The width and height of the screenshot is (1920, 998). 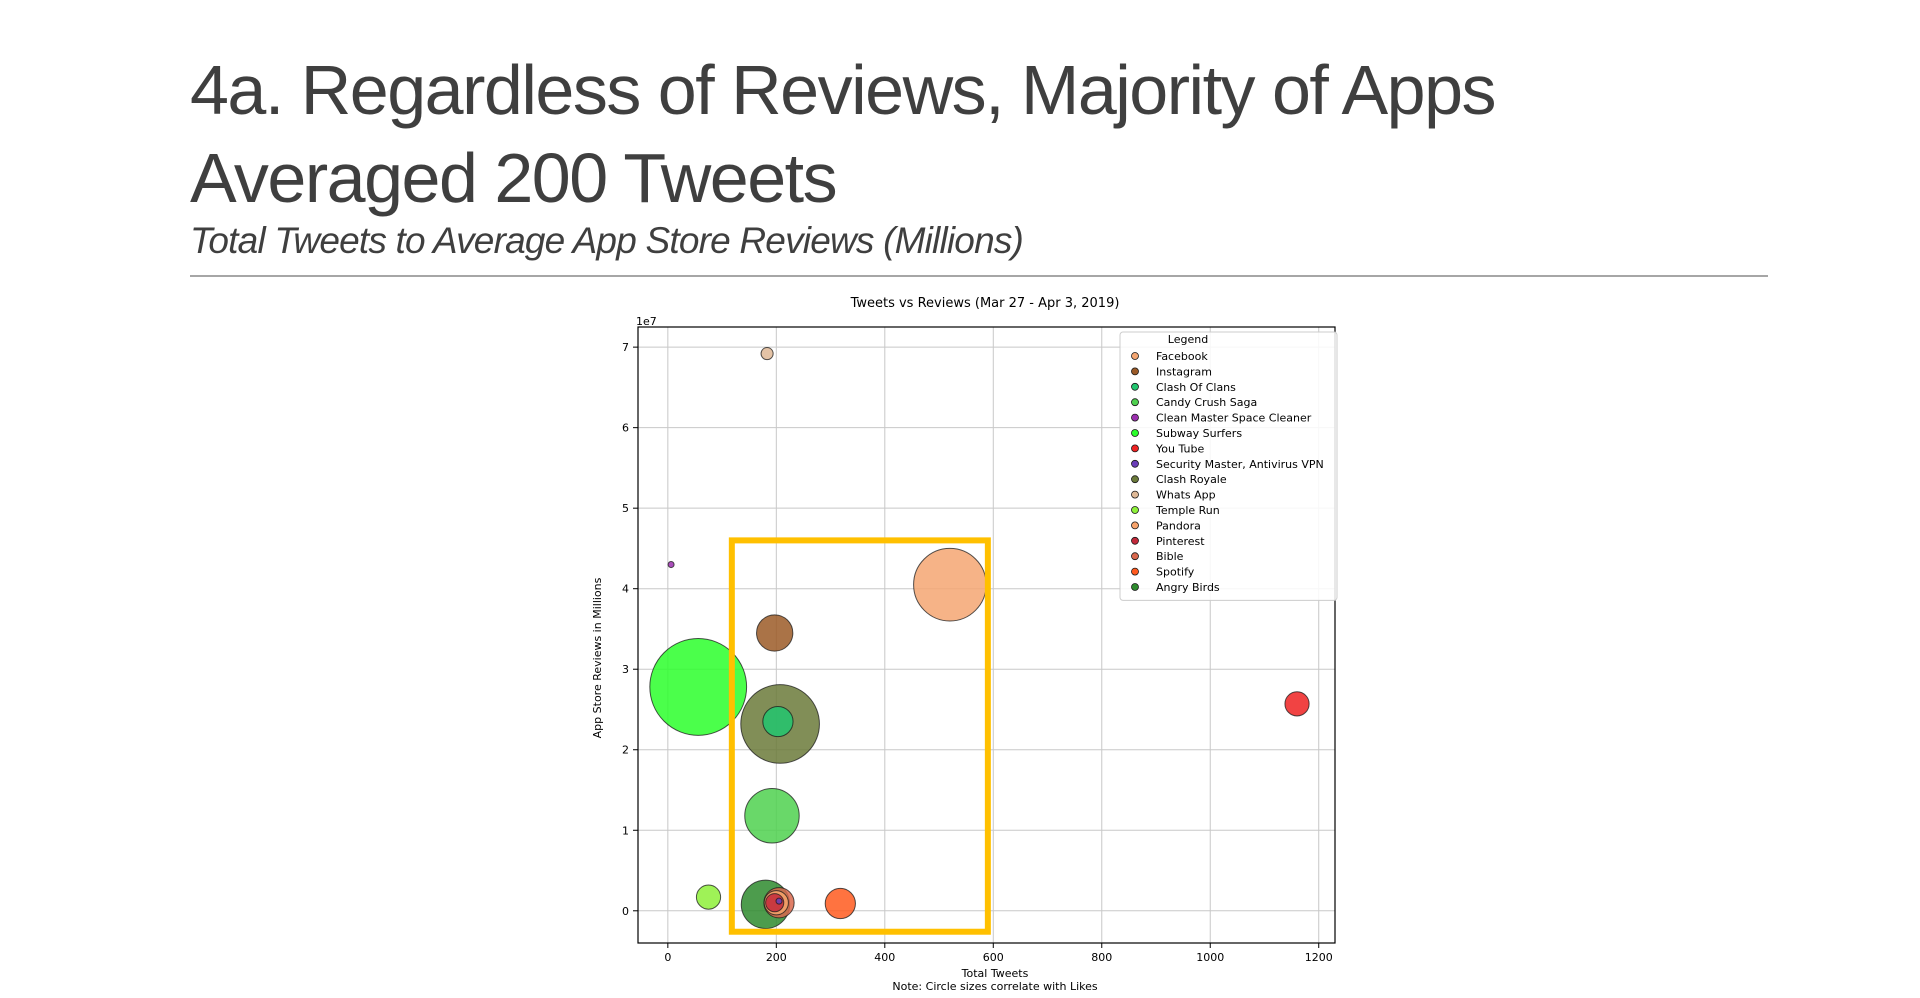 What do you see at coordinates (625, 428) in the screenshot?
I see `y-tick-label: 6` at bounding box center [625, 428].